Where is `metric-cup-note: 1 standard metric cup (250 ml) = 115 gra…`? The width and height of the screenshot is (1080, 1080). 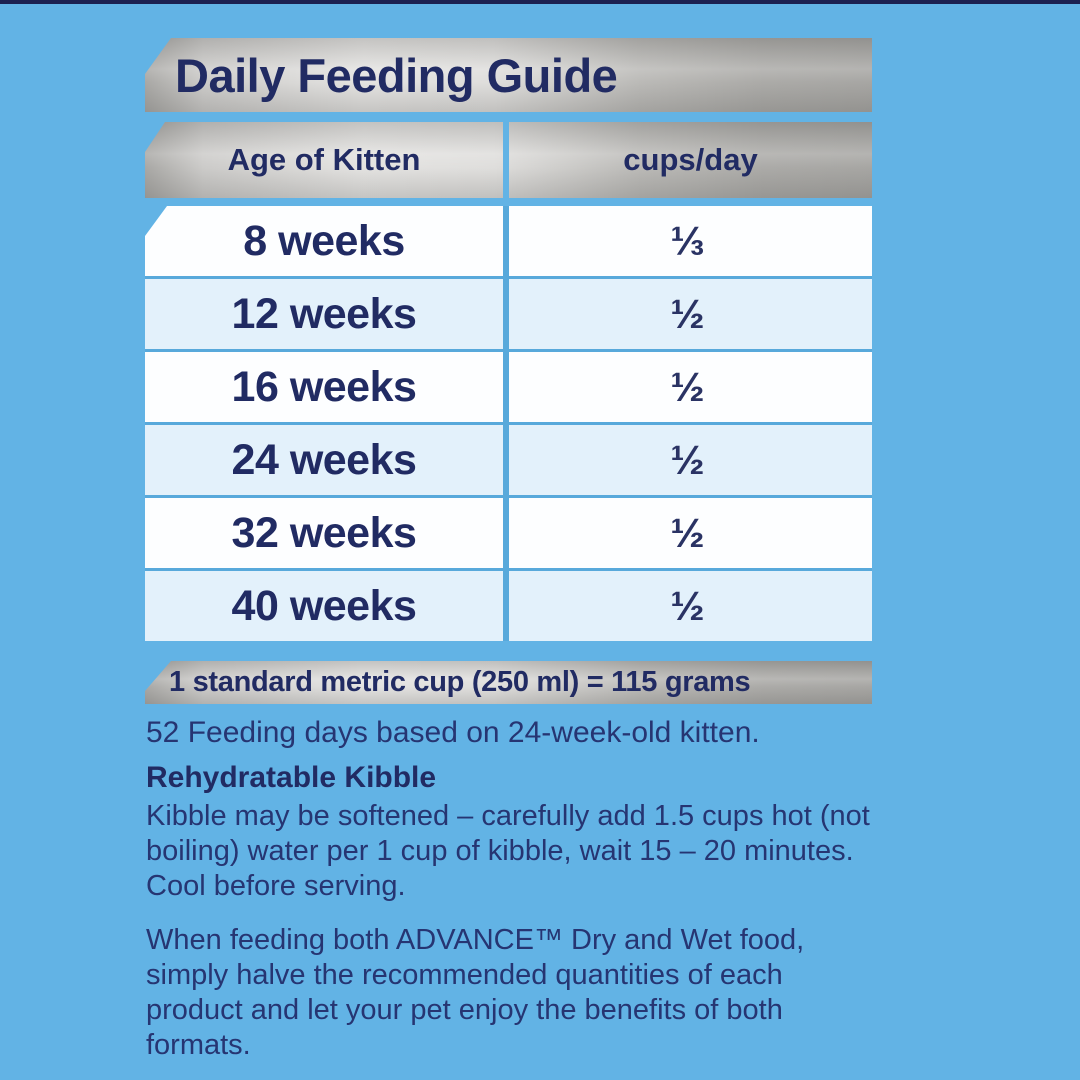
metric-cup-note: 1 standard metric cup (250 ml) = 115 gra… is located at coordinates (460, 682).